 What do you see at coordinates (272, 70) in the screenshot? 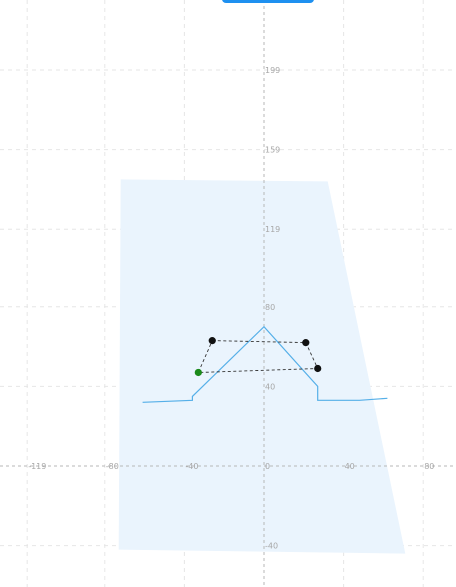
I see `y-tick-label: 199` at bounding box center [272, 70].